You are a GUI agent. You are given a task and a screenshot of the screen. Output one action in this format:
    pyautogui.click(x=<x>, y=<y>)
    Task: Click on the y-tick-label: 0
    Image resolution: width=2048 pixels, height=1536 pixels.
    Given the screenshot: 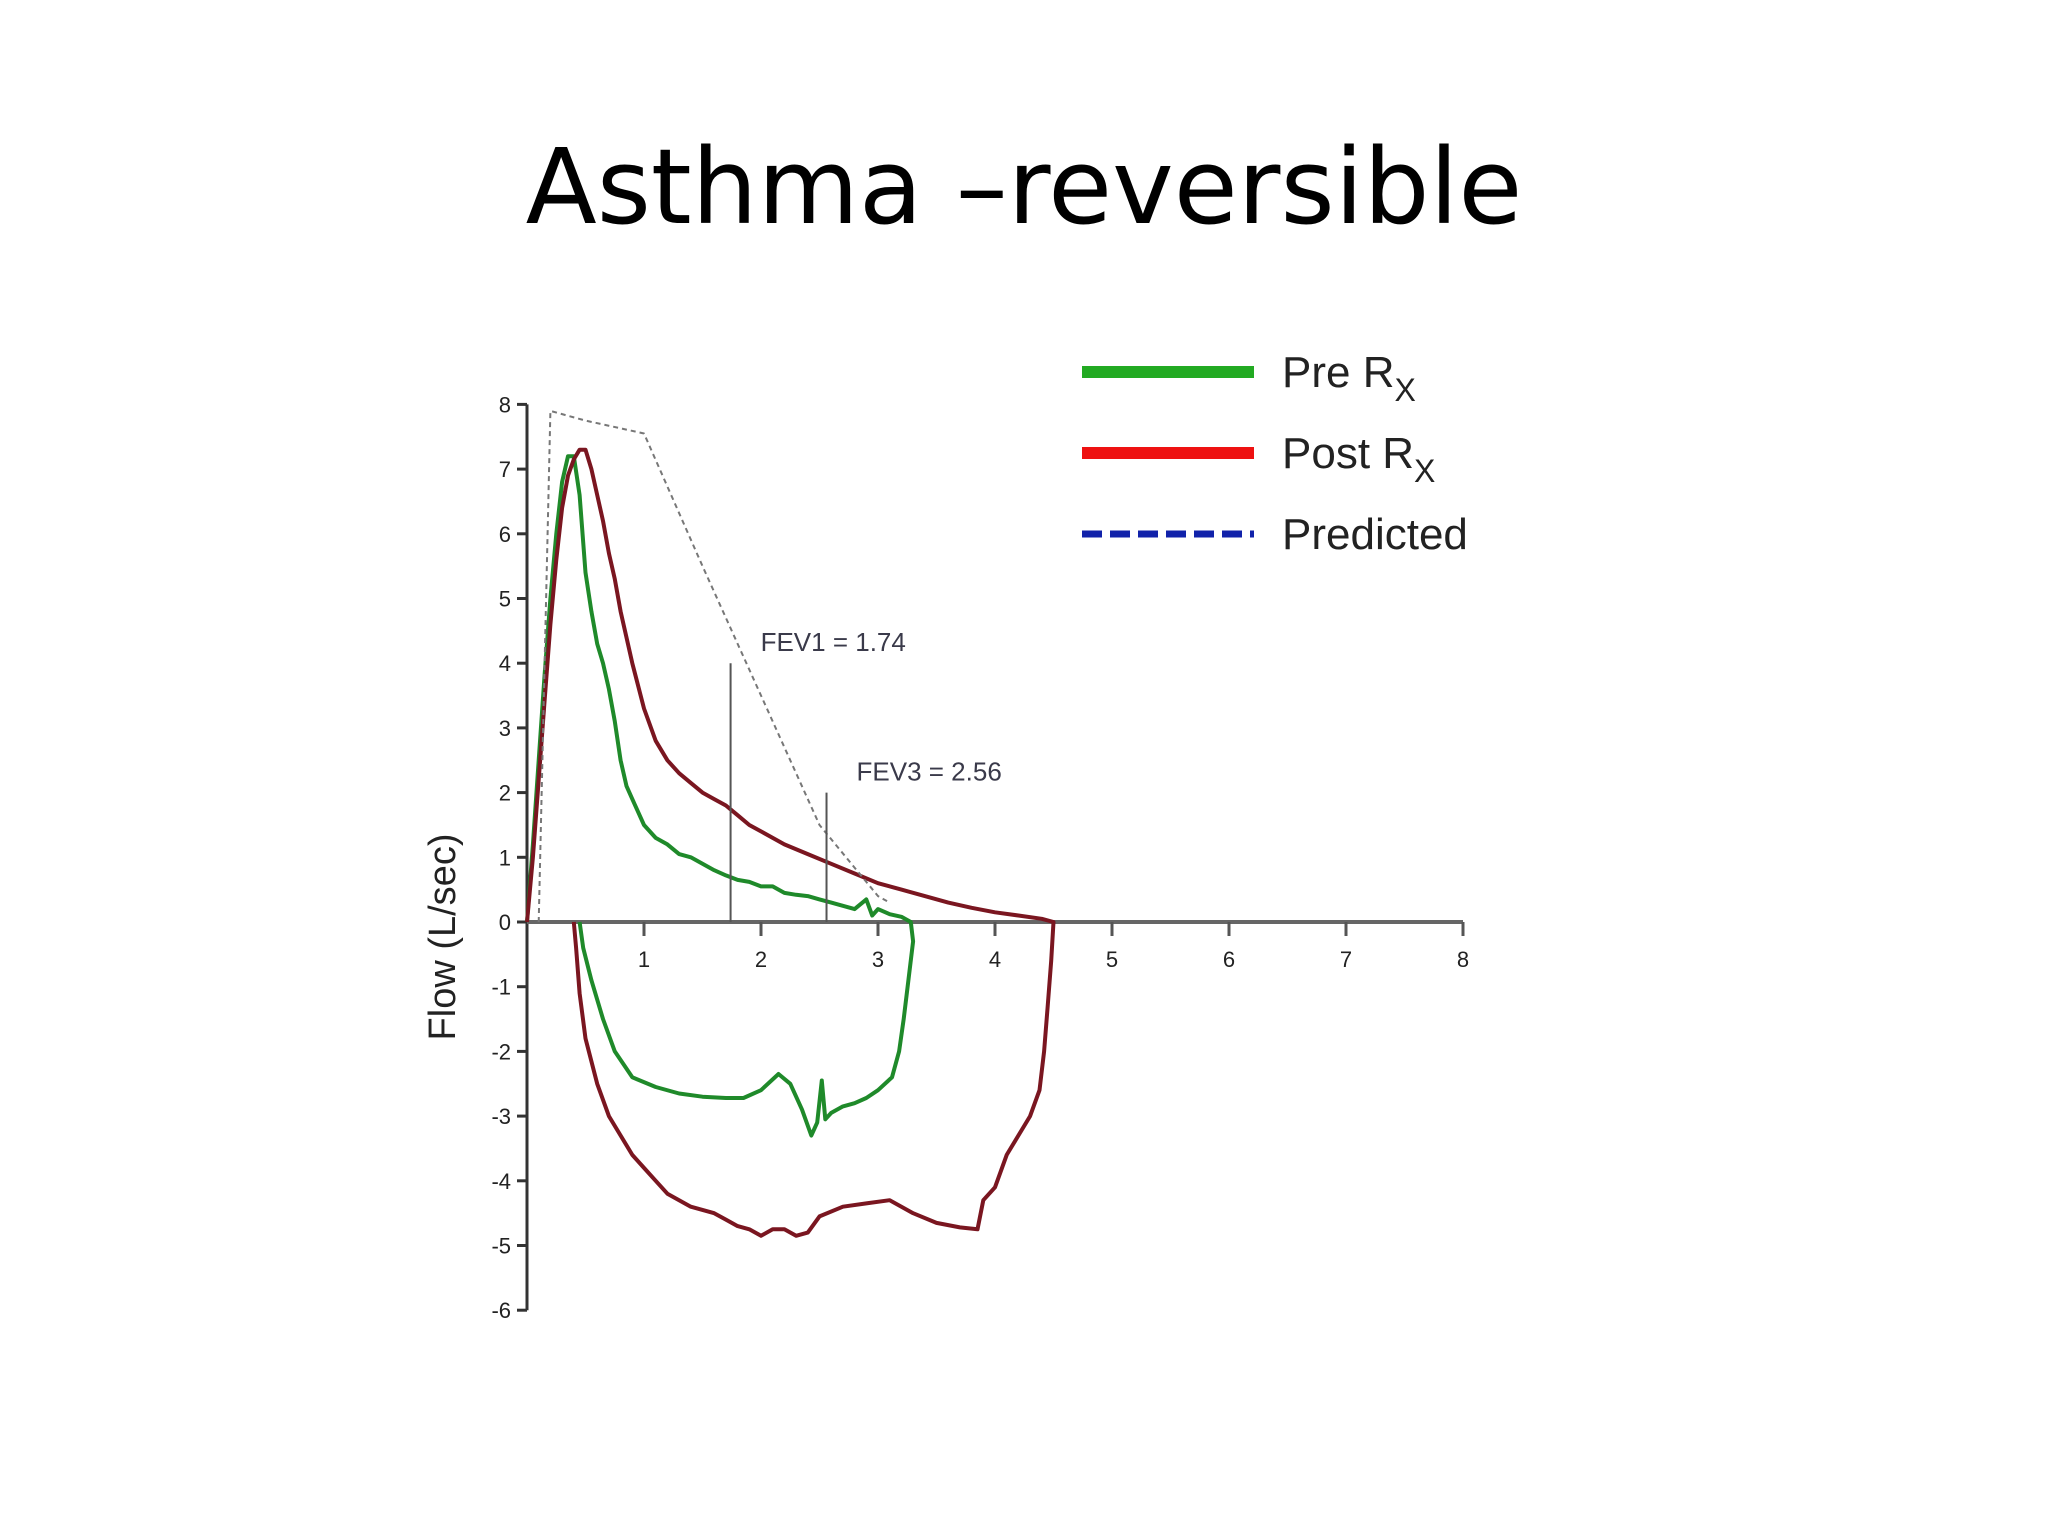 What is the action you would take?
    pyautogui.click(x=505, y=922)
    